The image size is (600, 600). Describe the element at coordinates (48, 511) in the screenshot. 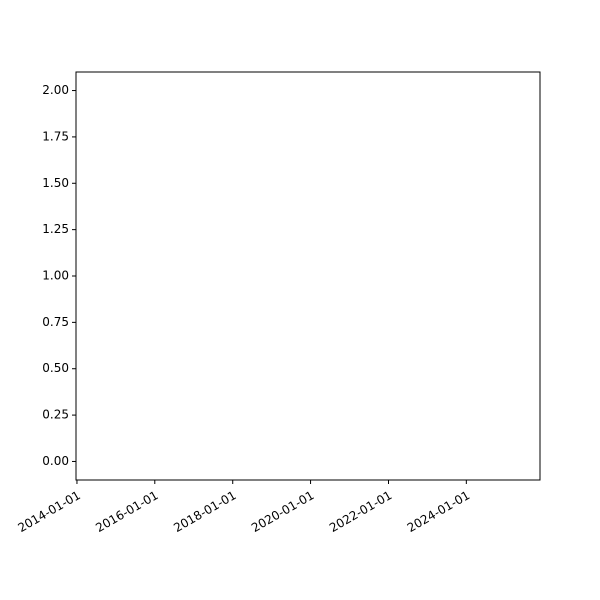

I see `x-tick-label: 2014-01-01` at that location.